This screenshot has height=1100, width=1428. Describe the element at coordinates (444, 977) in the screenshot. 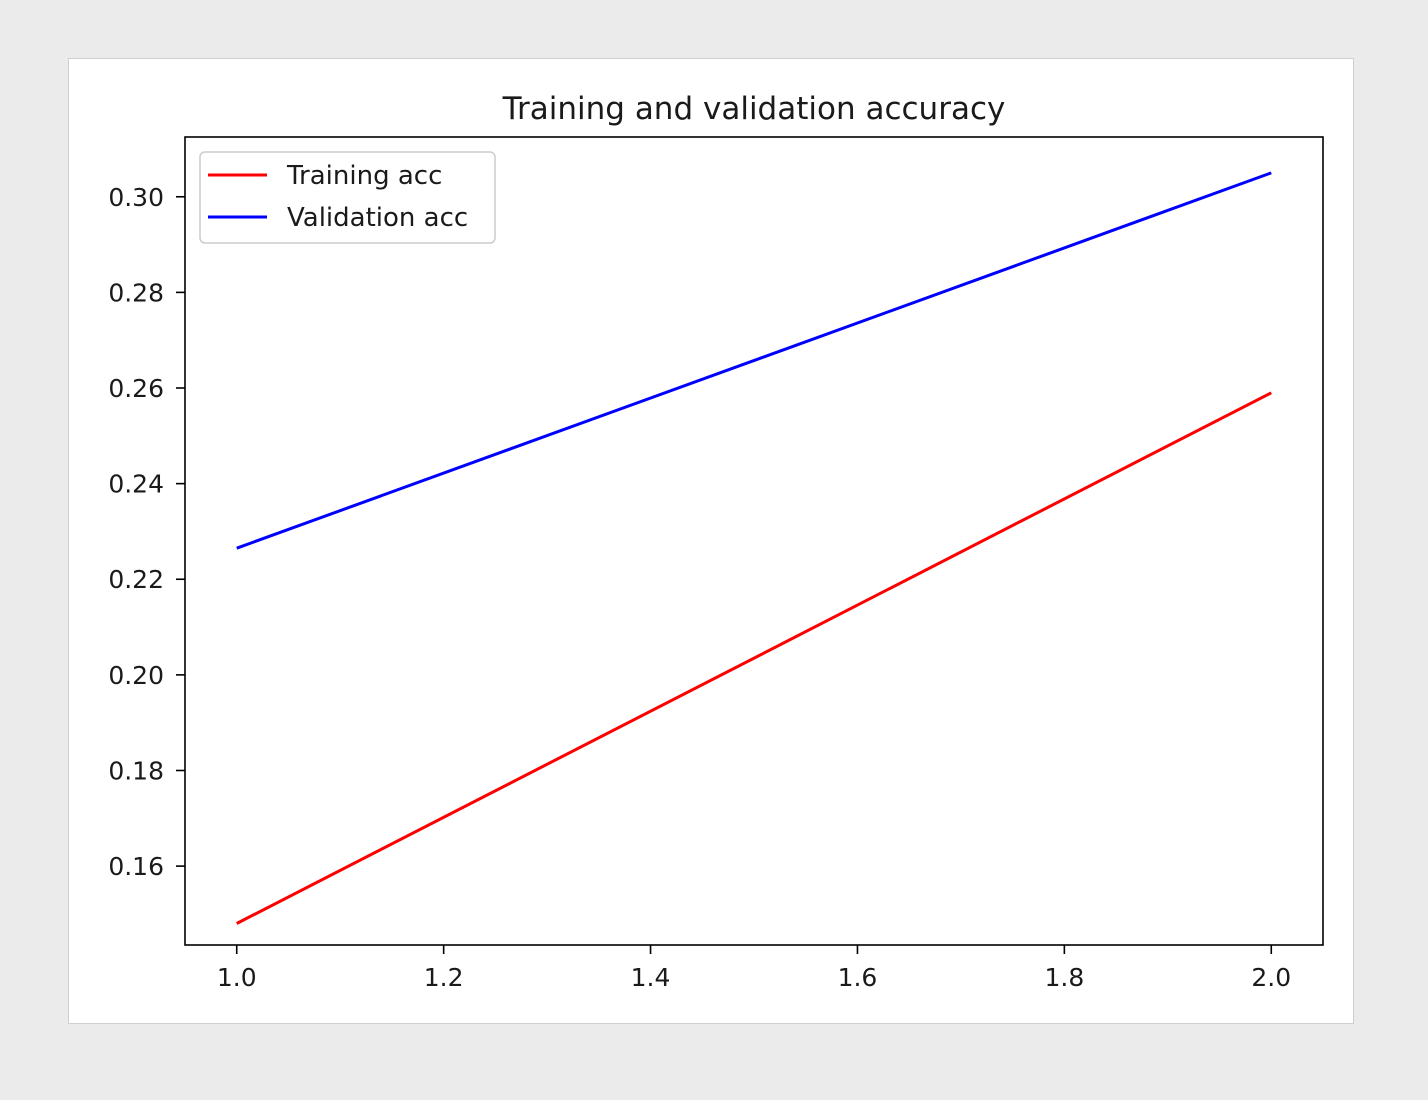

I see `x-tick-label: 1.2` at that location.